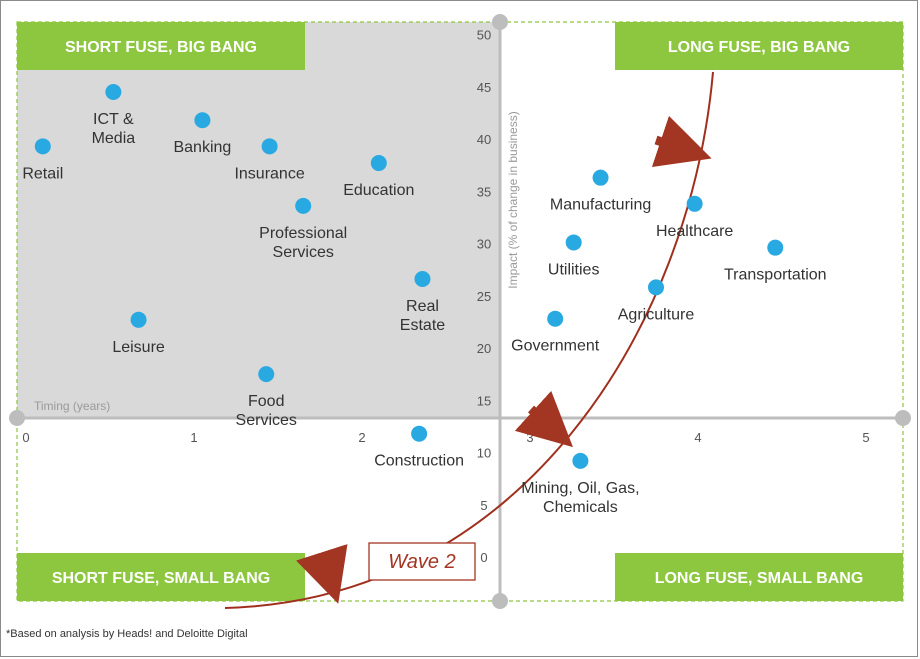 This screenshot has height=659, width=920. I want to click on data-point-label: Food Services, so click(266, 411).